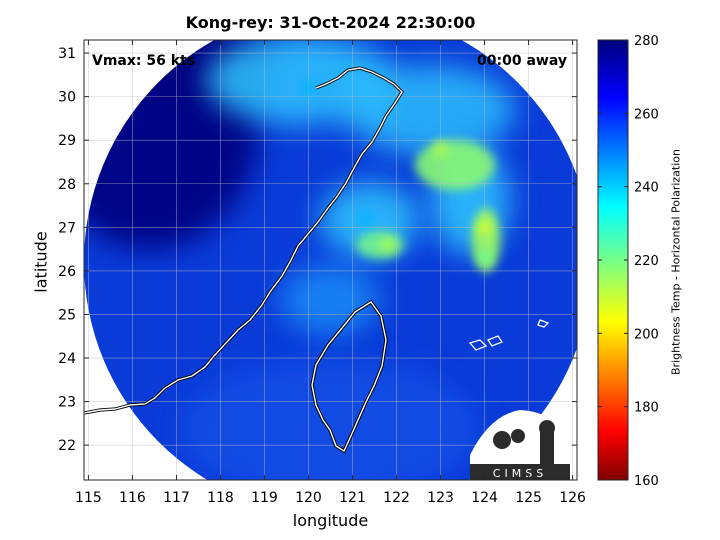 This screenshot has width=720, height=540. Describe the element at coordinates (220, 498) in the screenshot. I see `x-tick-label: 118` at that location.